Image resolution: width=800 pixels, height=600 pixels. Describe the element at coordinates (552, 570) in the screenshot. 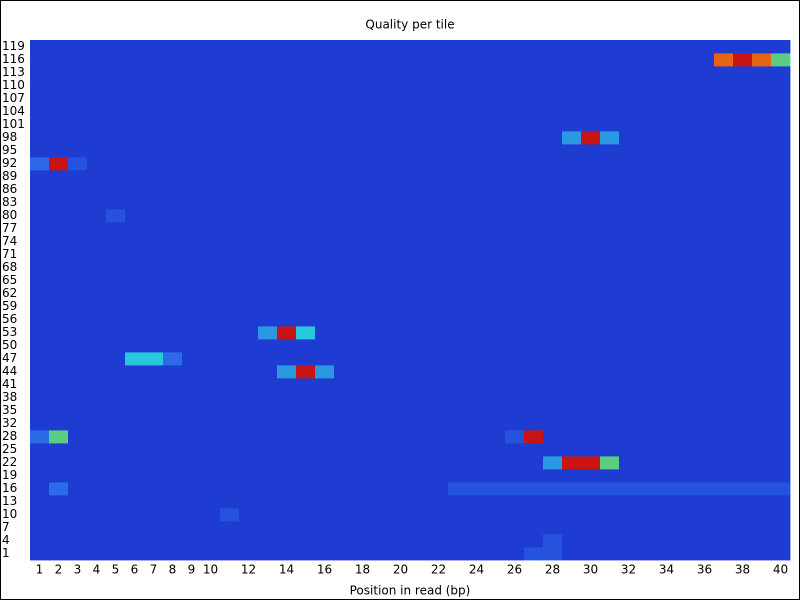

I see `x-tick-label: 28` at that location.